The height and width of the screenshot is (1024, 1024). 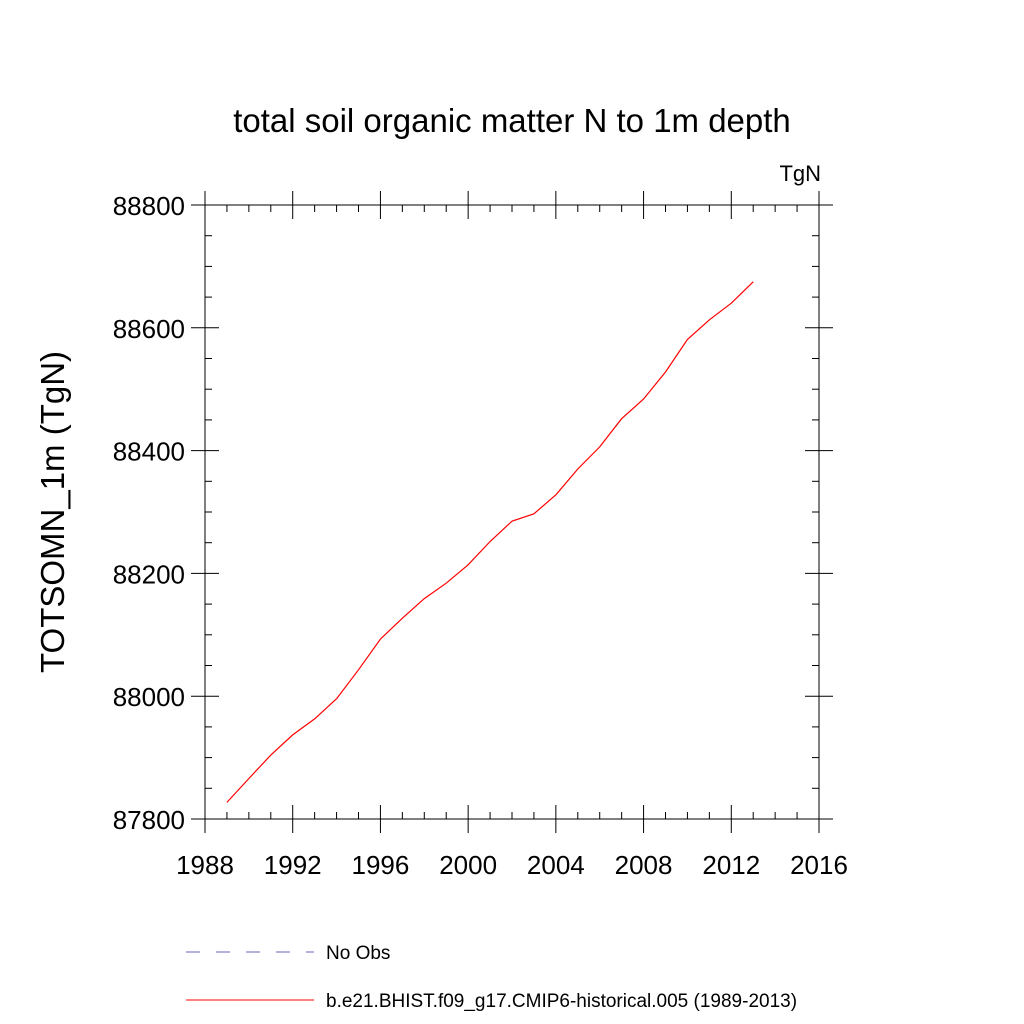 What do you see at coordinates (52, 512) in the screenshot?
I see `y-axis-label: TOTSOMN_1m (TgN)` at bounding box center [52, 512].